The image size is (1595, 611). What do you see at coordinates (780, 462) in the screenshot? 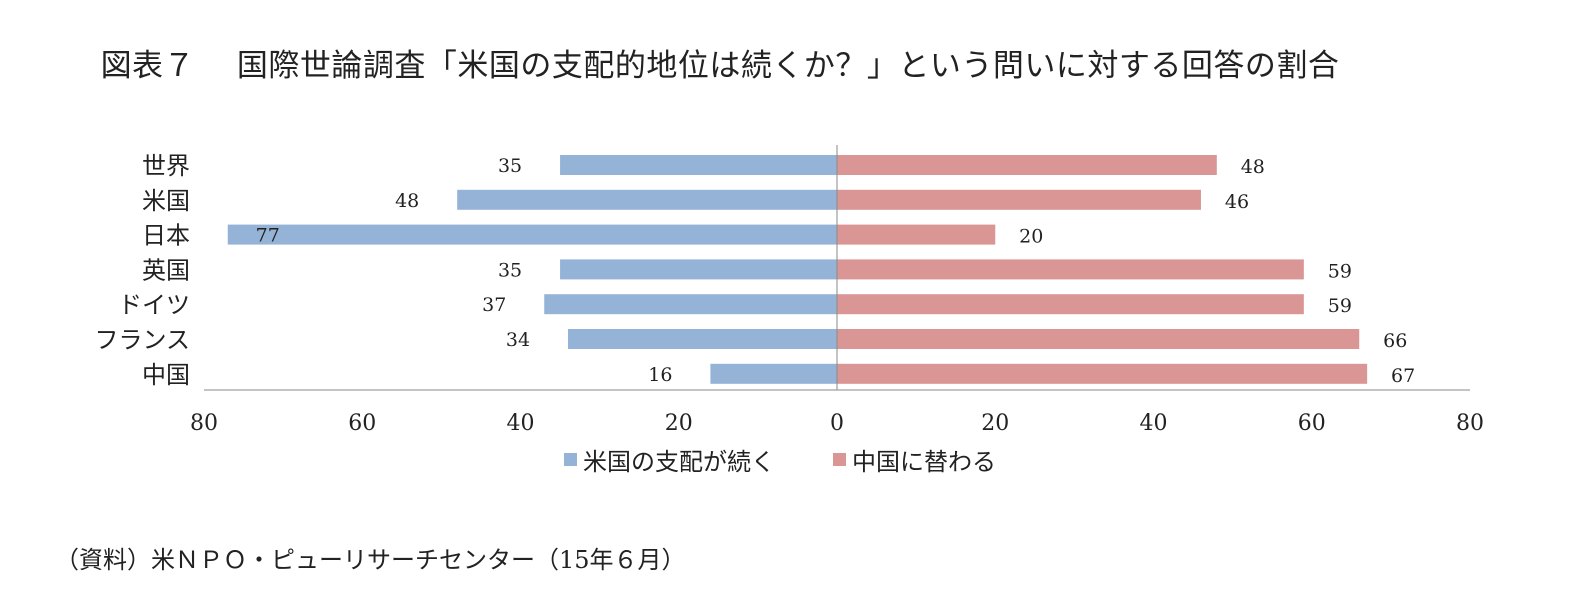
I see `legend: 米国の支配が続く 中国に替わる` at bounding box center [780, 462].